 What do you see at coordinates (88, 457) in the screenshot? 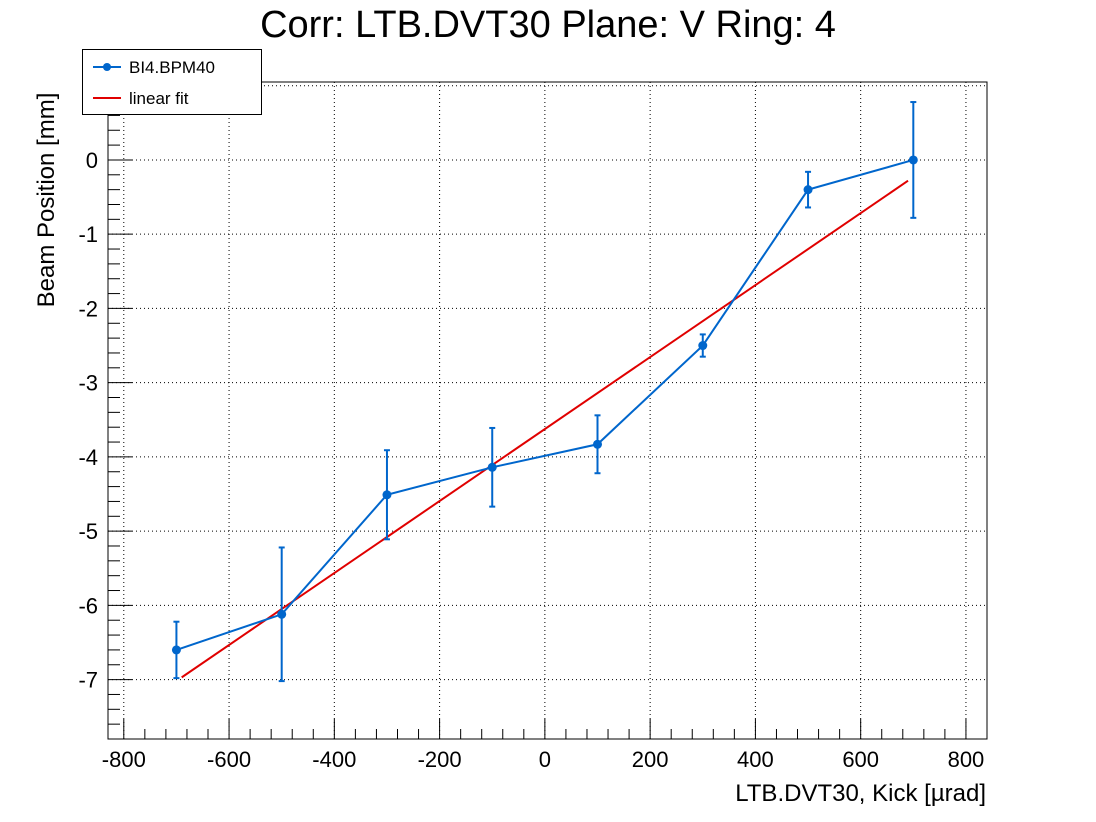
I see `y-tick-label: -4` at bounding box center [88, 457].